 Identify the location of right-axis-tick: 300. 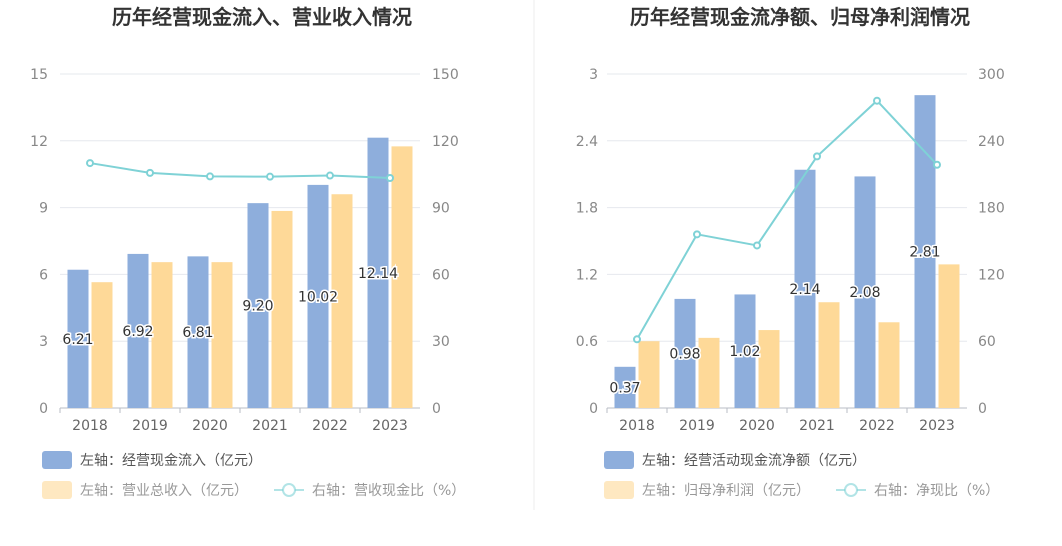
(991, 75).